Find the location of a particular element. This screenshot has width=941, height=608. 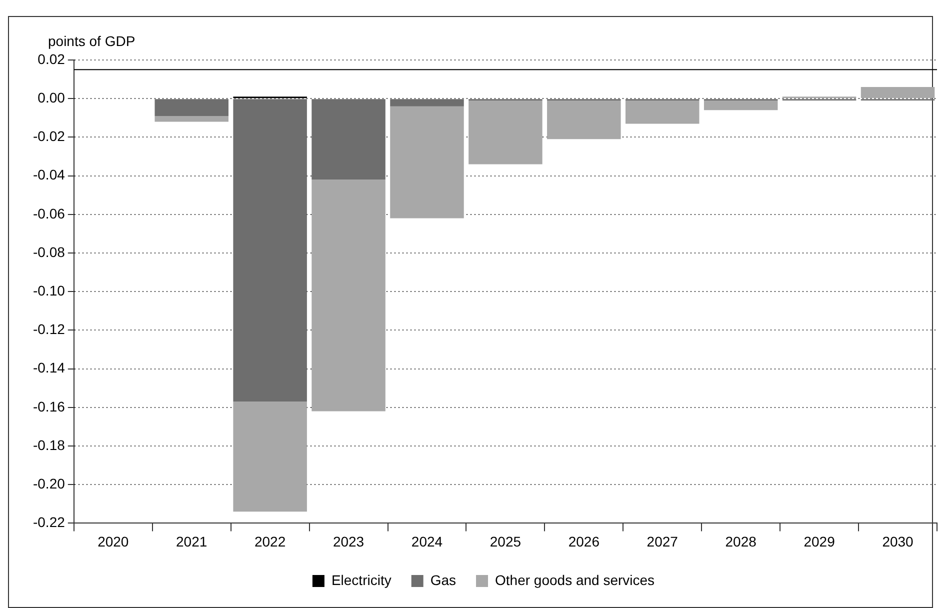

x-tick-label: 2024 is located at coordinates (427, 541).